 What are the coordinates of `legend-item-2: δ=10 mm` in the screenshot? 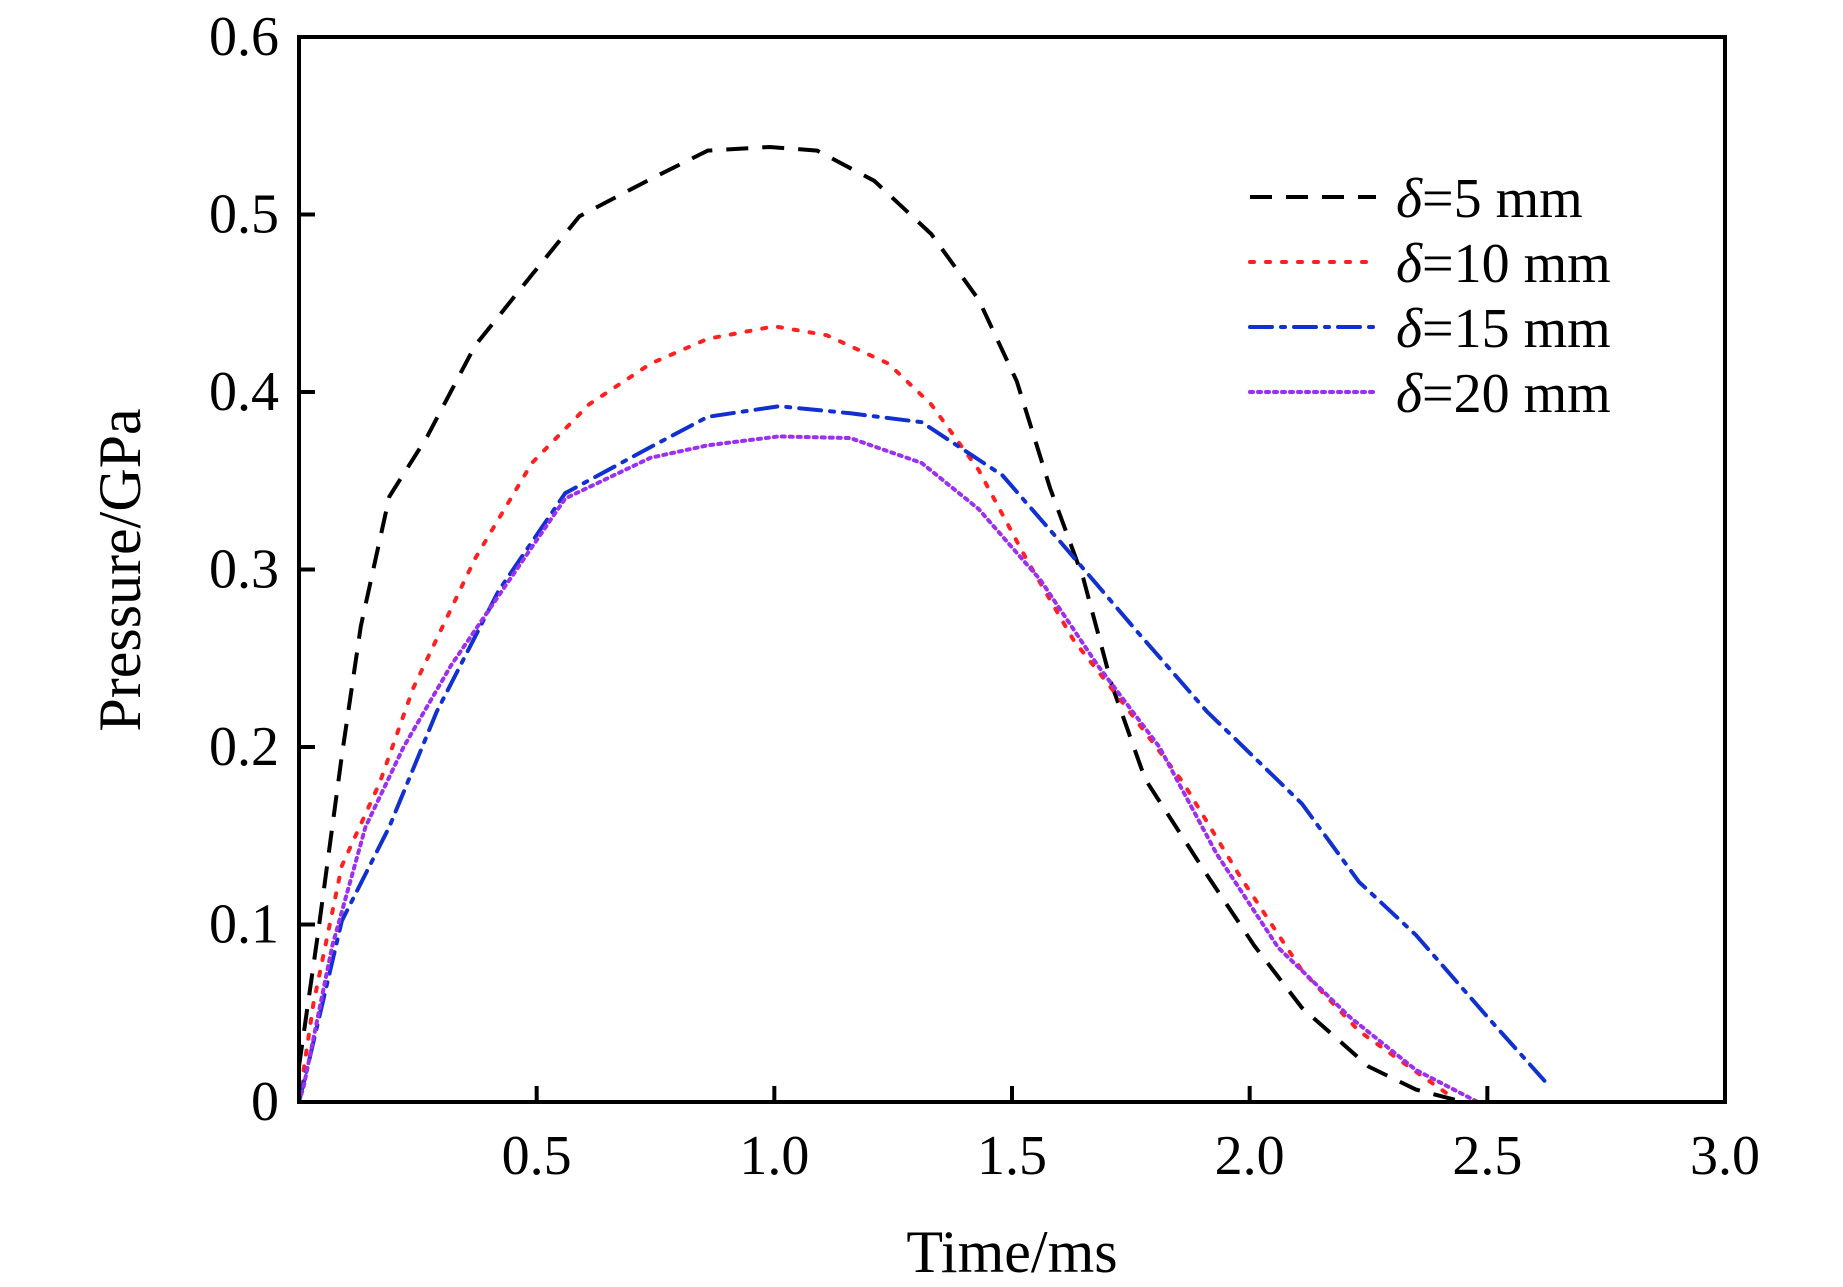 It's located at (1429, 264).